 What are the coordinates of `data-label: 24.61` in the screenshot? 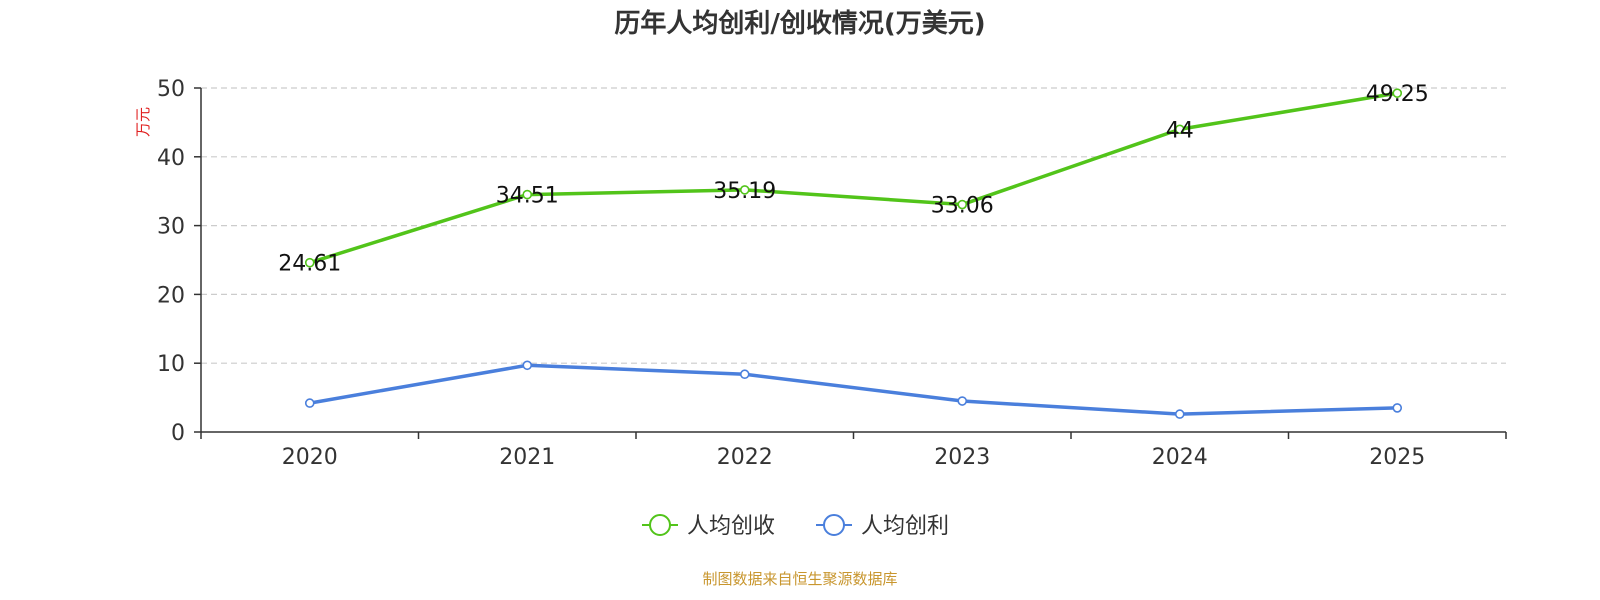 It's located at (309, 264).